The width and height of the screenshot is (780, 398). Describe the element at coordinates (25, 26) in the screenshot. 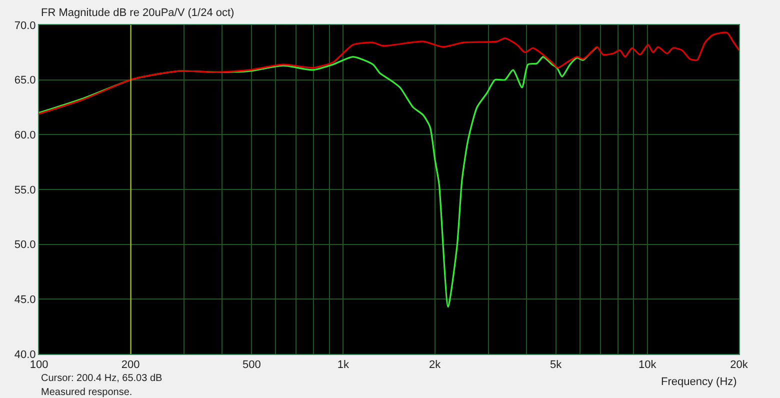

I see `y-tick-label: 70.0` at that location.